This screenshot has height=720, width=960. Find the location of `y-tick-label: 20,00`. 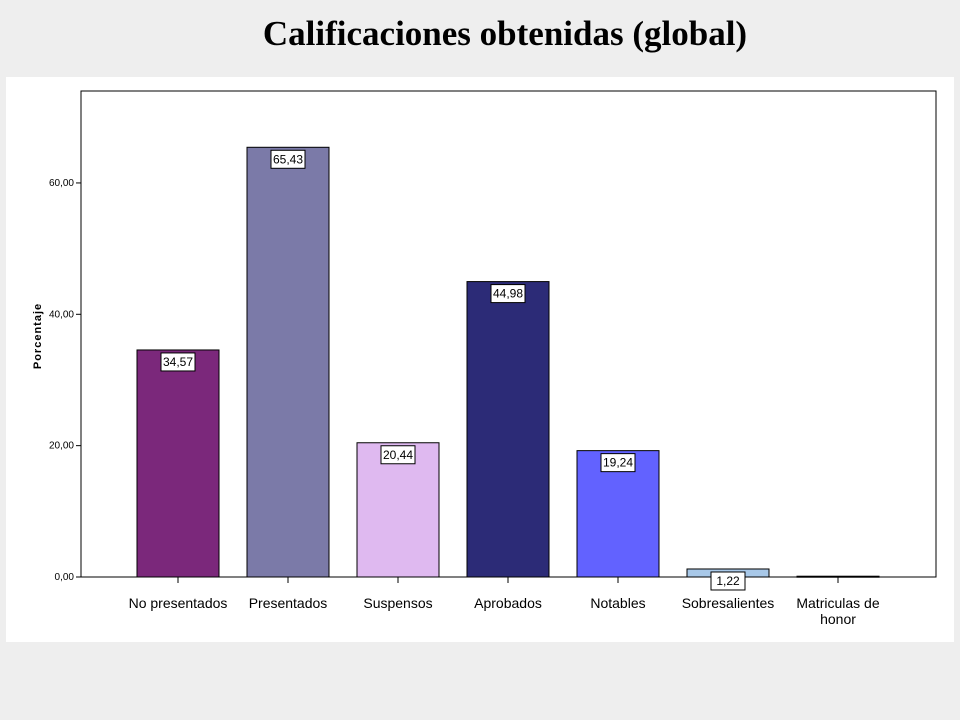

y-tick-label: 20,00 is located at coordinates (61, 446).